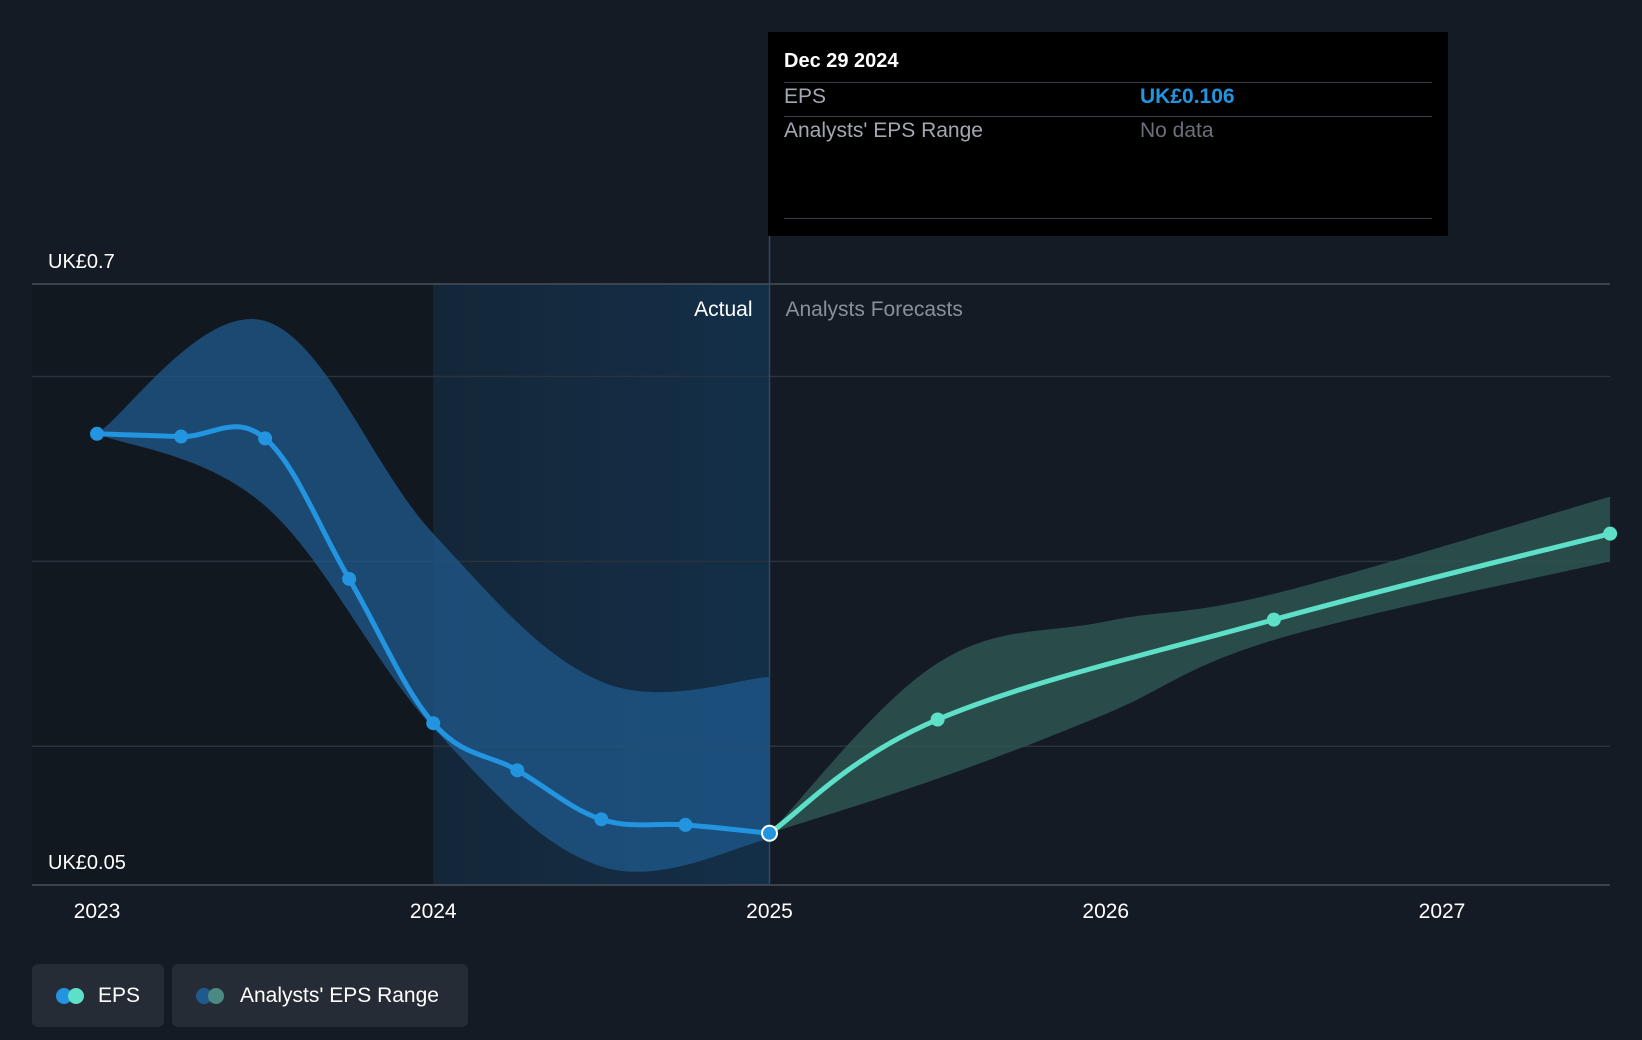 The width and height of the screenshot is (1642, 1040). What do you see at coordinates (118, 995) in the screenshot?
I see `legend-label-eps: EPS` at bounding box center [118, 995].